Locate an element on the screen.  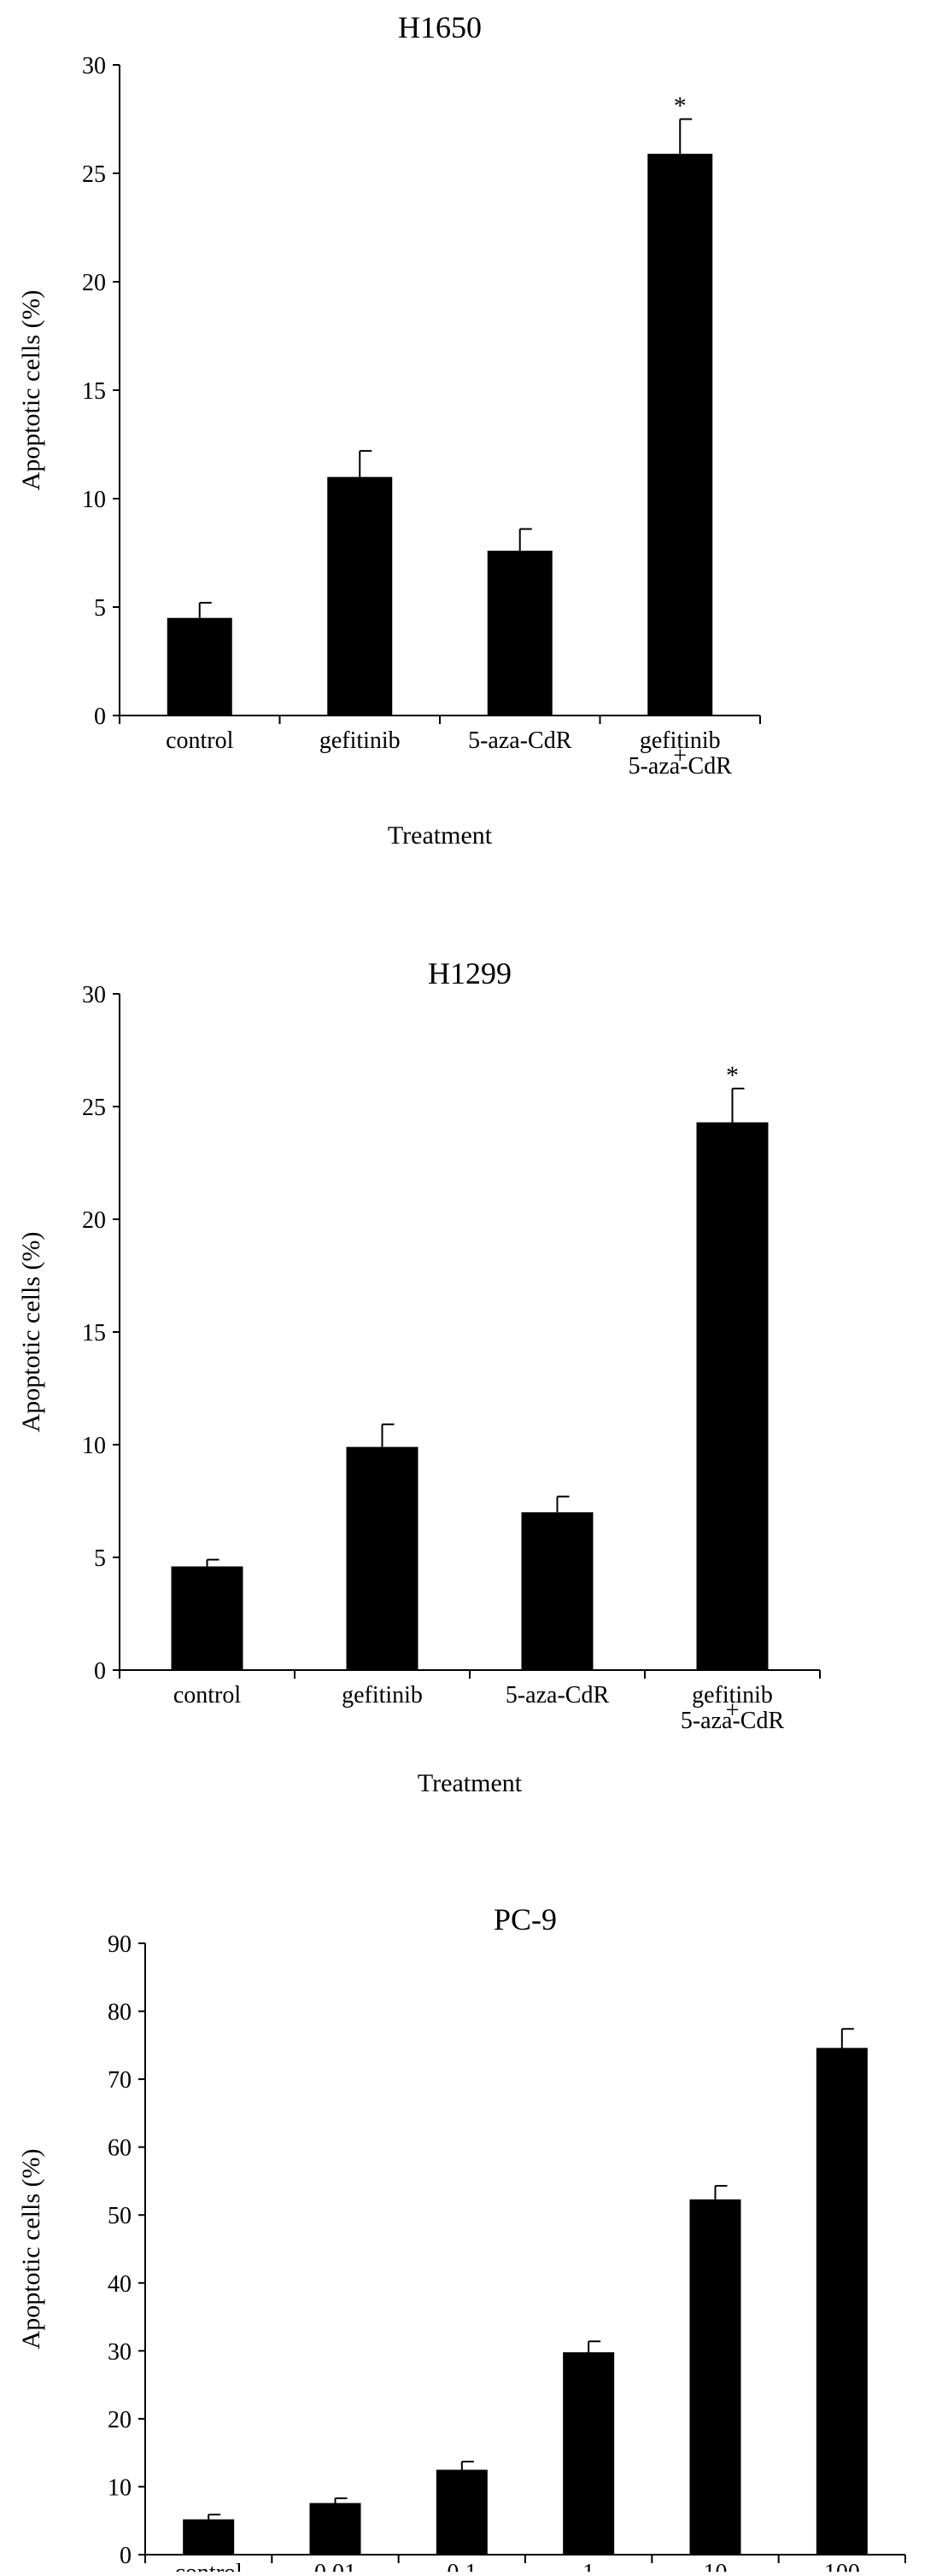
x-tick-label: 1 is located at coordinates (588, 2566).